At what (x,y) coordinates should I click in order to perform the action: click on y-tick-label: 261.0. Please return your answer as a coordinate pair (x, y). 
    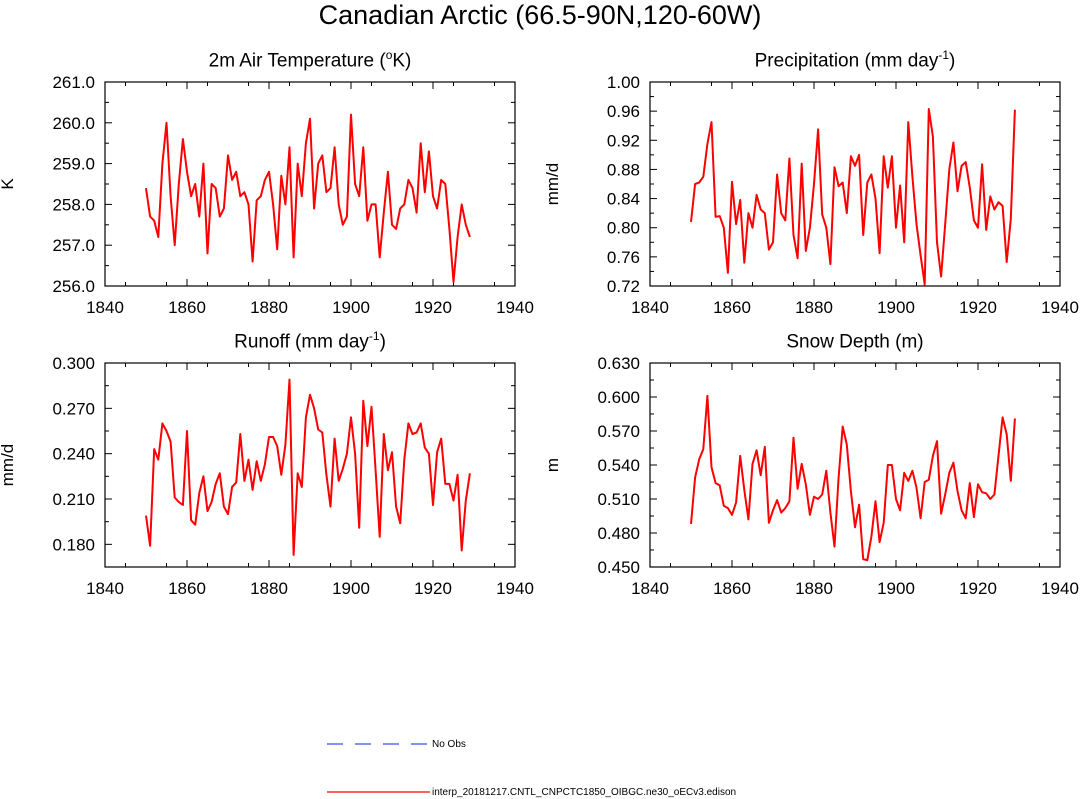
    Looking at the image, I should click on (73, 82).